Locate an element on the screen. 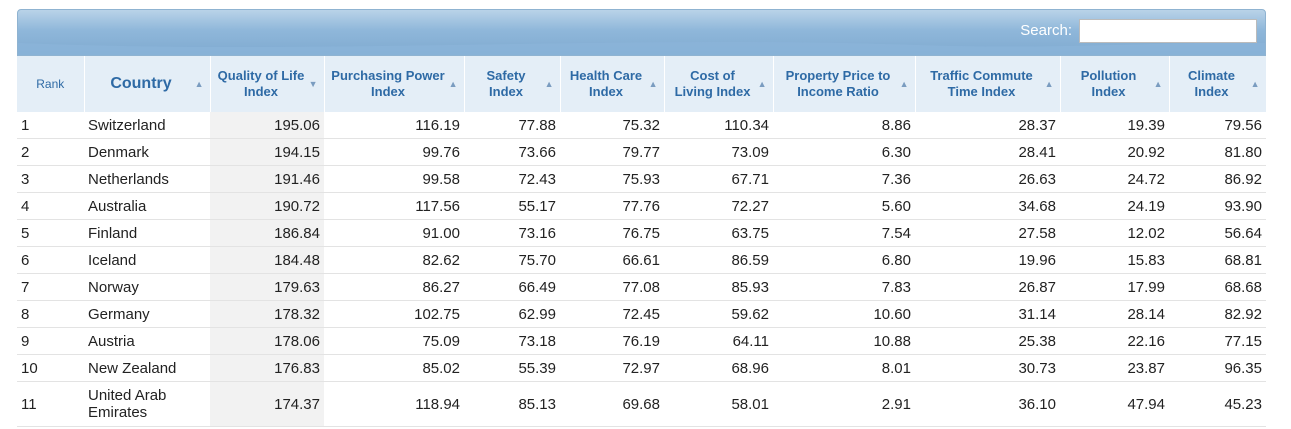  header-traffic-label: Traffic Commute Time Index is located at coordinates (981, 83).